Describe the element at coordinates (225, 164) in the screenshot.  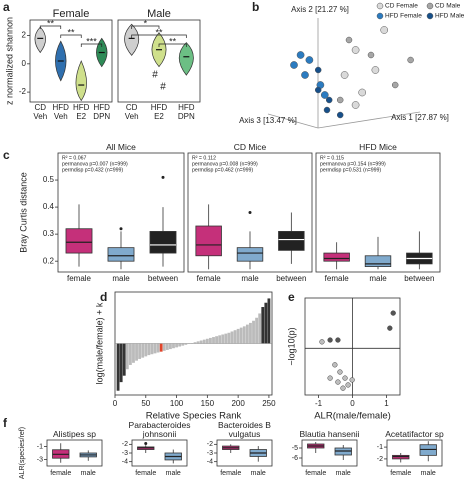
I see `stats-text: permanova p=0.008 (n=999)` at that location.